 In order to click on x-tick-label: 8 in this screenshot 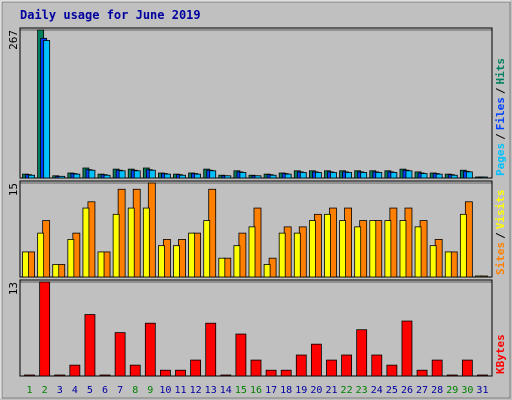, I will do `click(135, 390)`.